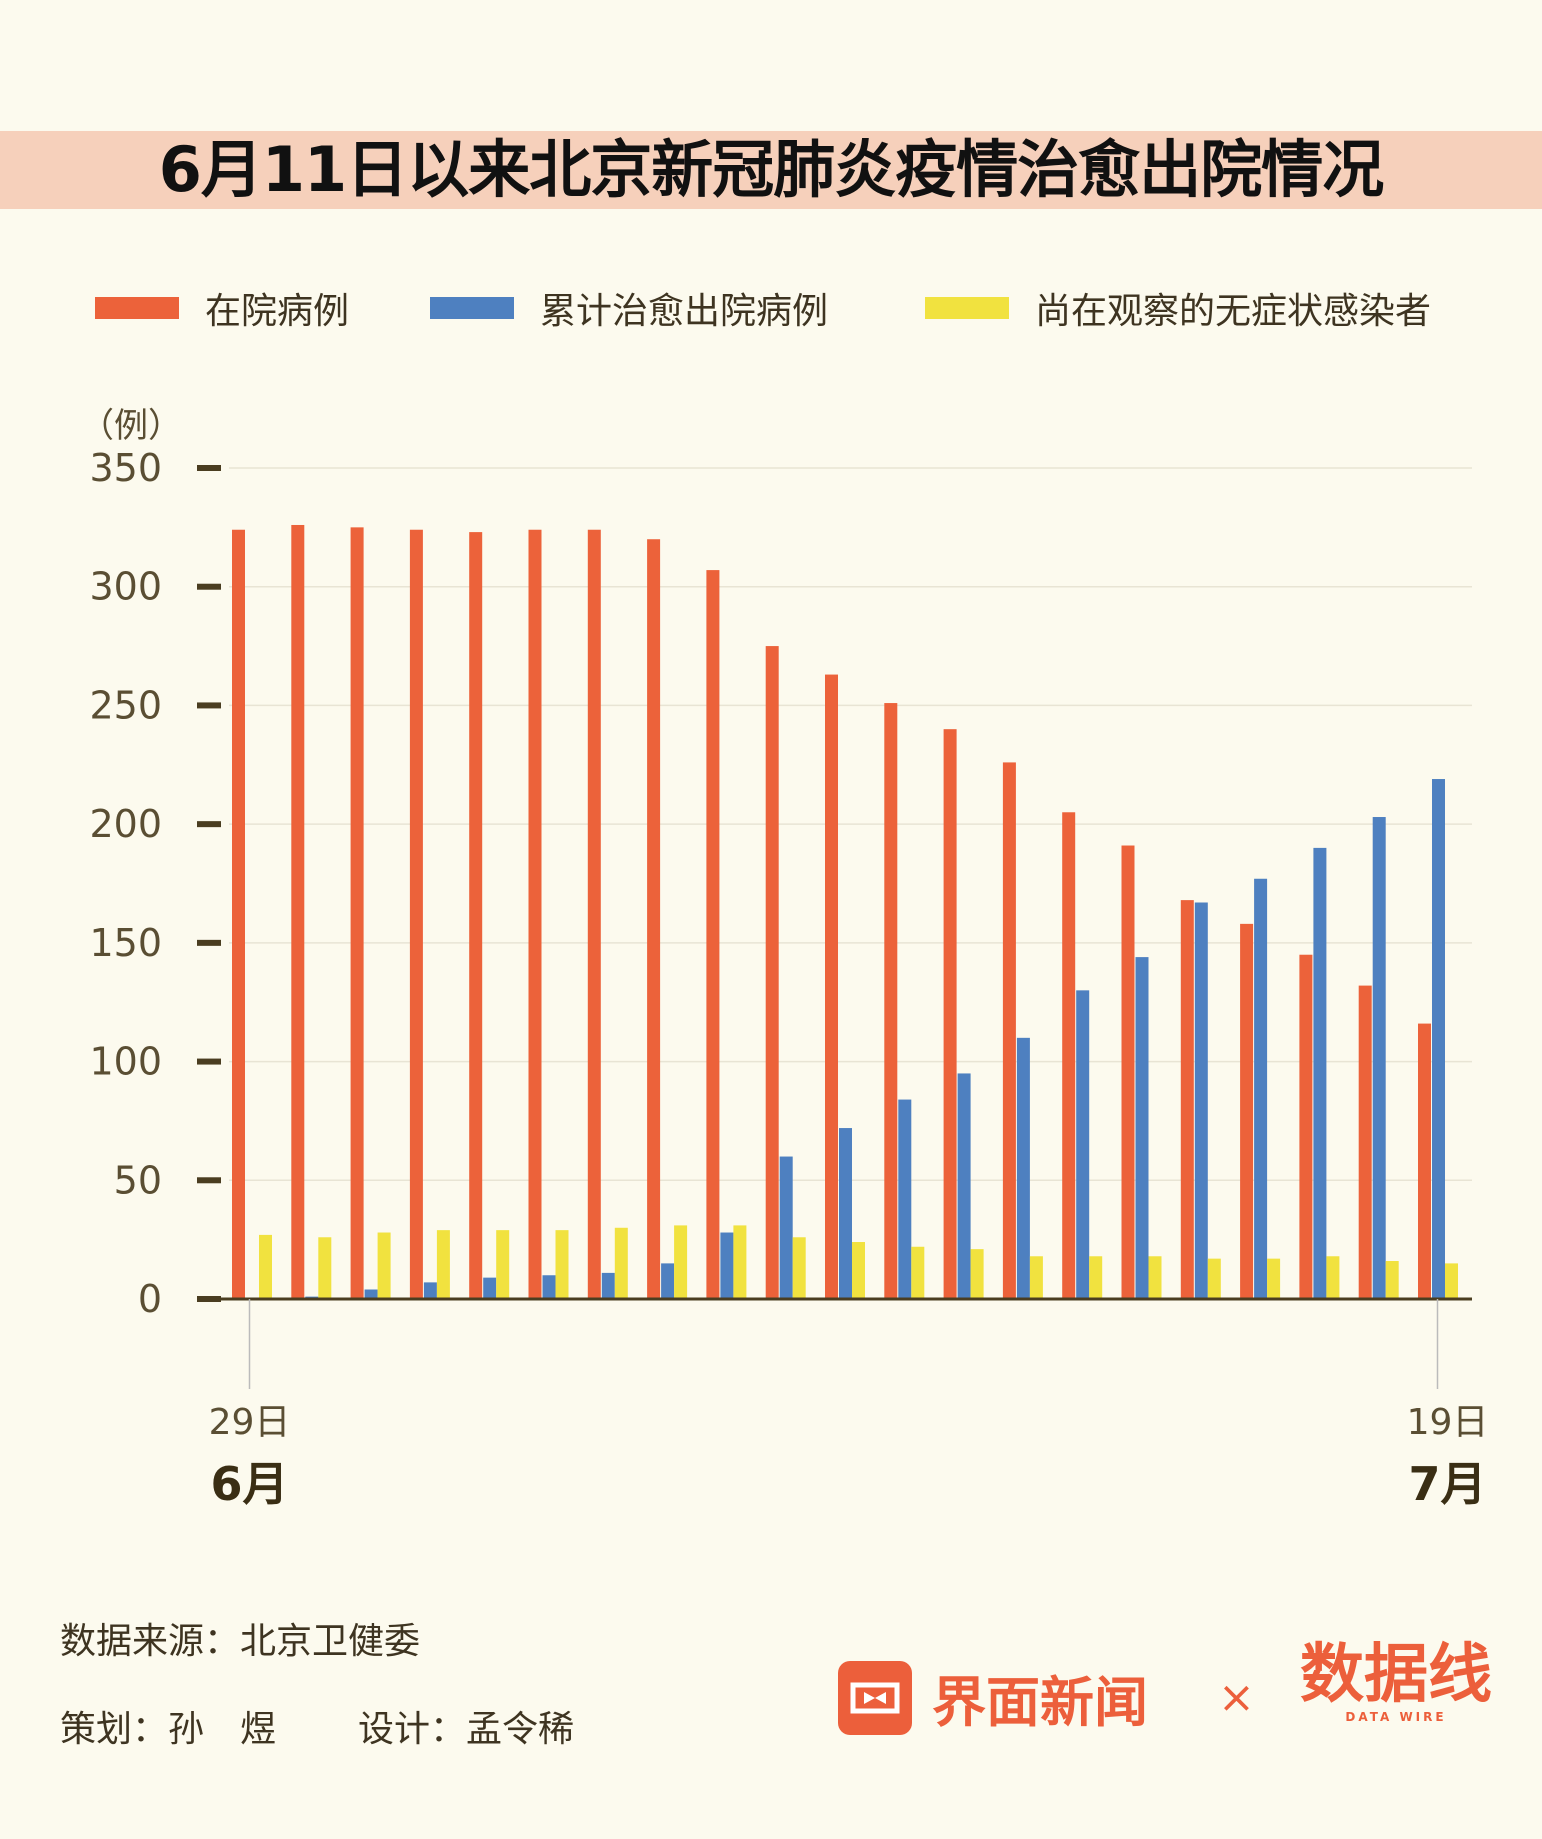 This screenshot has width=1542, height=1839. What do you see at coordinates (125, 705) in the screenshot?
I see `y-tick-label: 250` at bounding box center [125, 705].